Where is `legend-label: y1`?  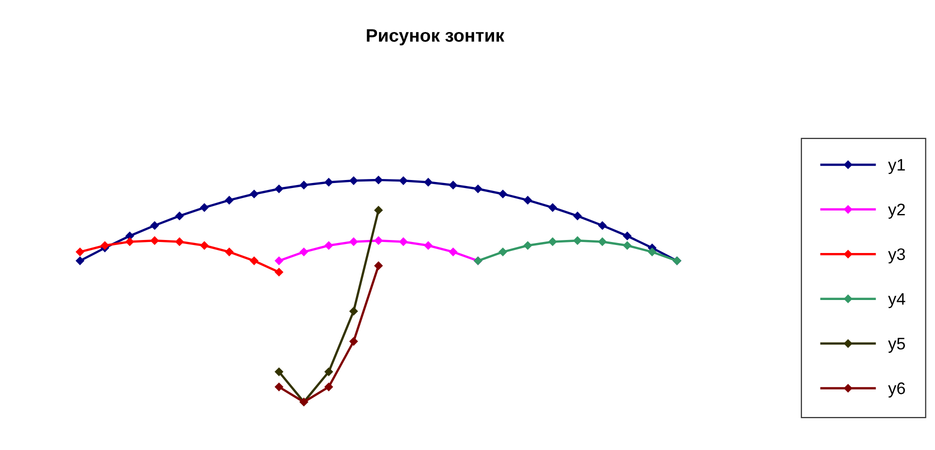
legend-label: y1 is located at coordinates (896, 166).